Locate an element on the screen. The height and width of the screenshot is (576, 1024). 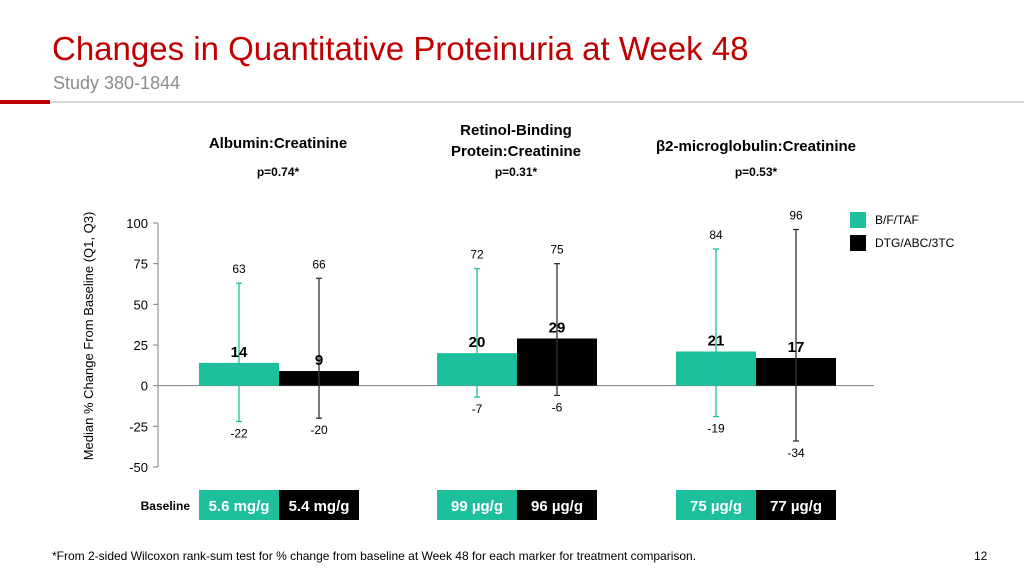
baseline-row-label: Baseline is located at coordinates (166, 506).